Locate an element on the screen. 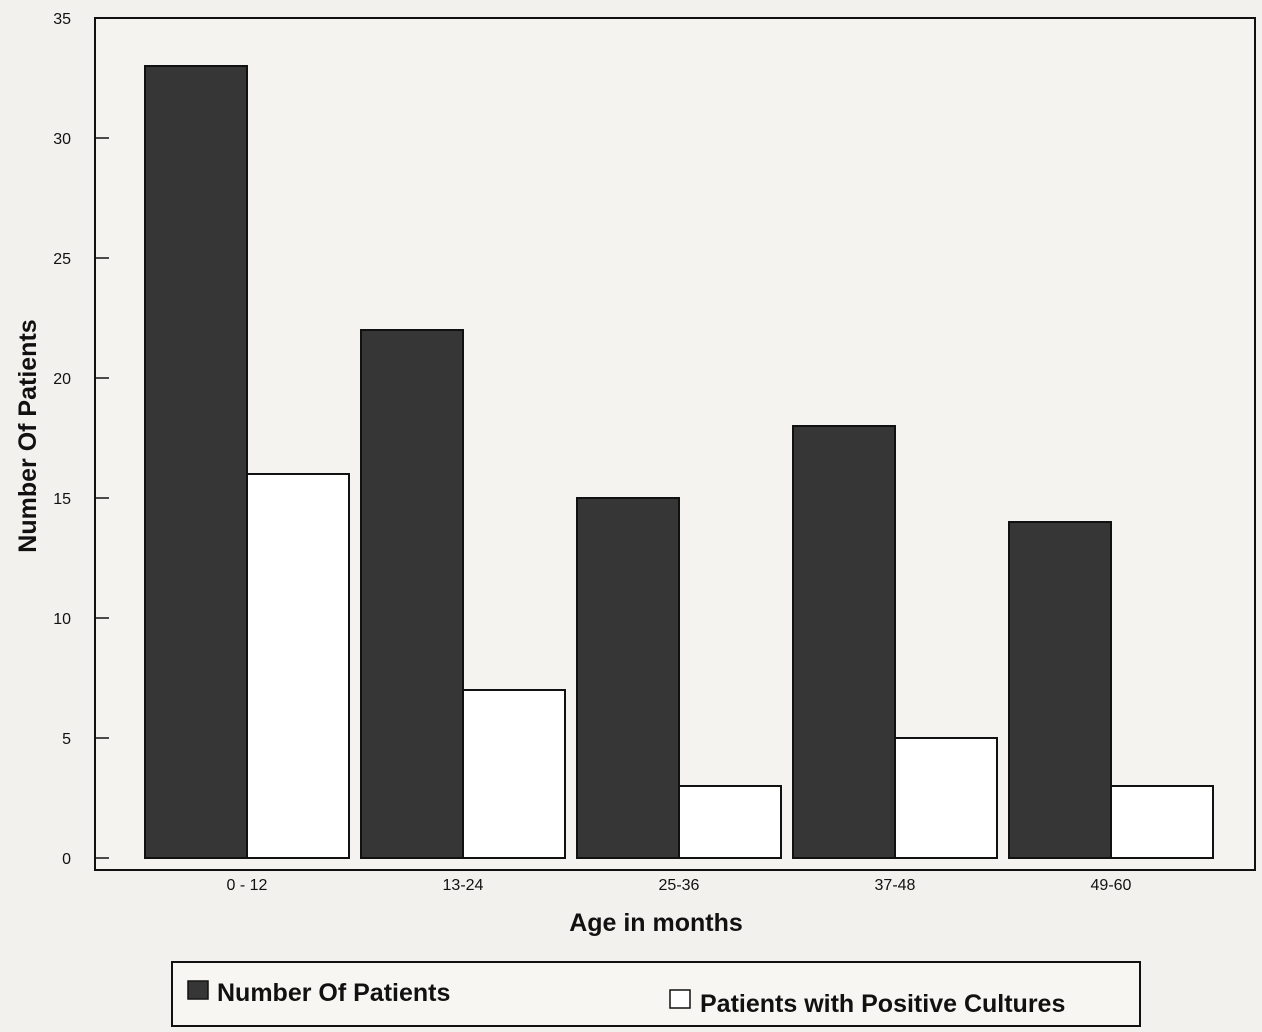 This screenshot has width=1262, height=1032. y-tick-label: 5 is located at coordinates (66, 739).